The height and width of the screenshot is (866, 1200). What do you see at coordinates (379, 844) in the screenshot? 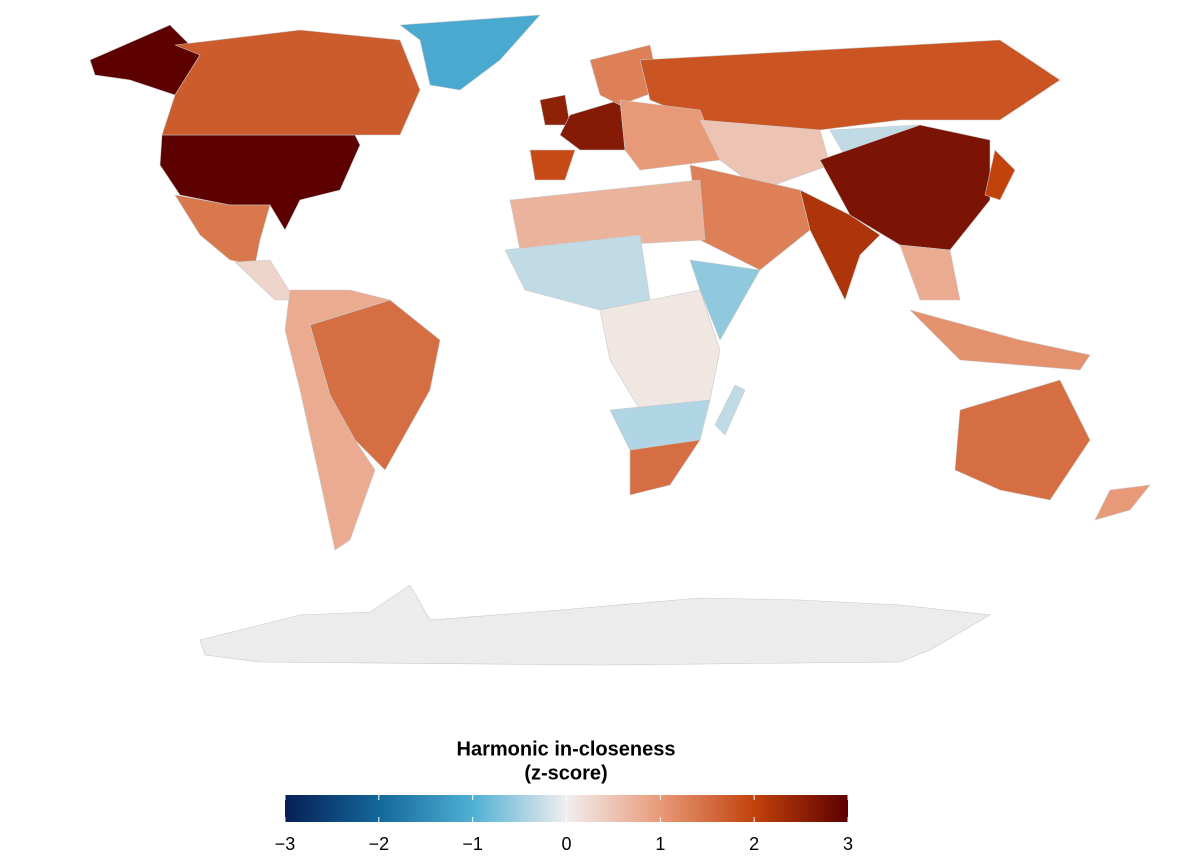
I see `tick-label: −2` at bounding box center [379, 844].